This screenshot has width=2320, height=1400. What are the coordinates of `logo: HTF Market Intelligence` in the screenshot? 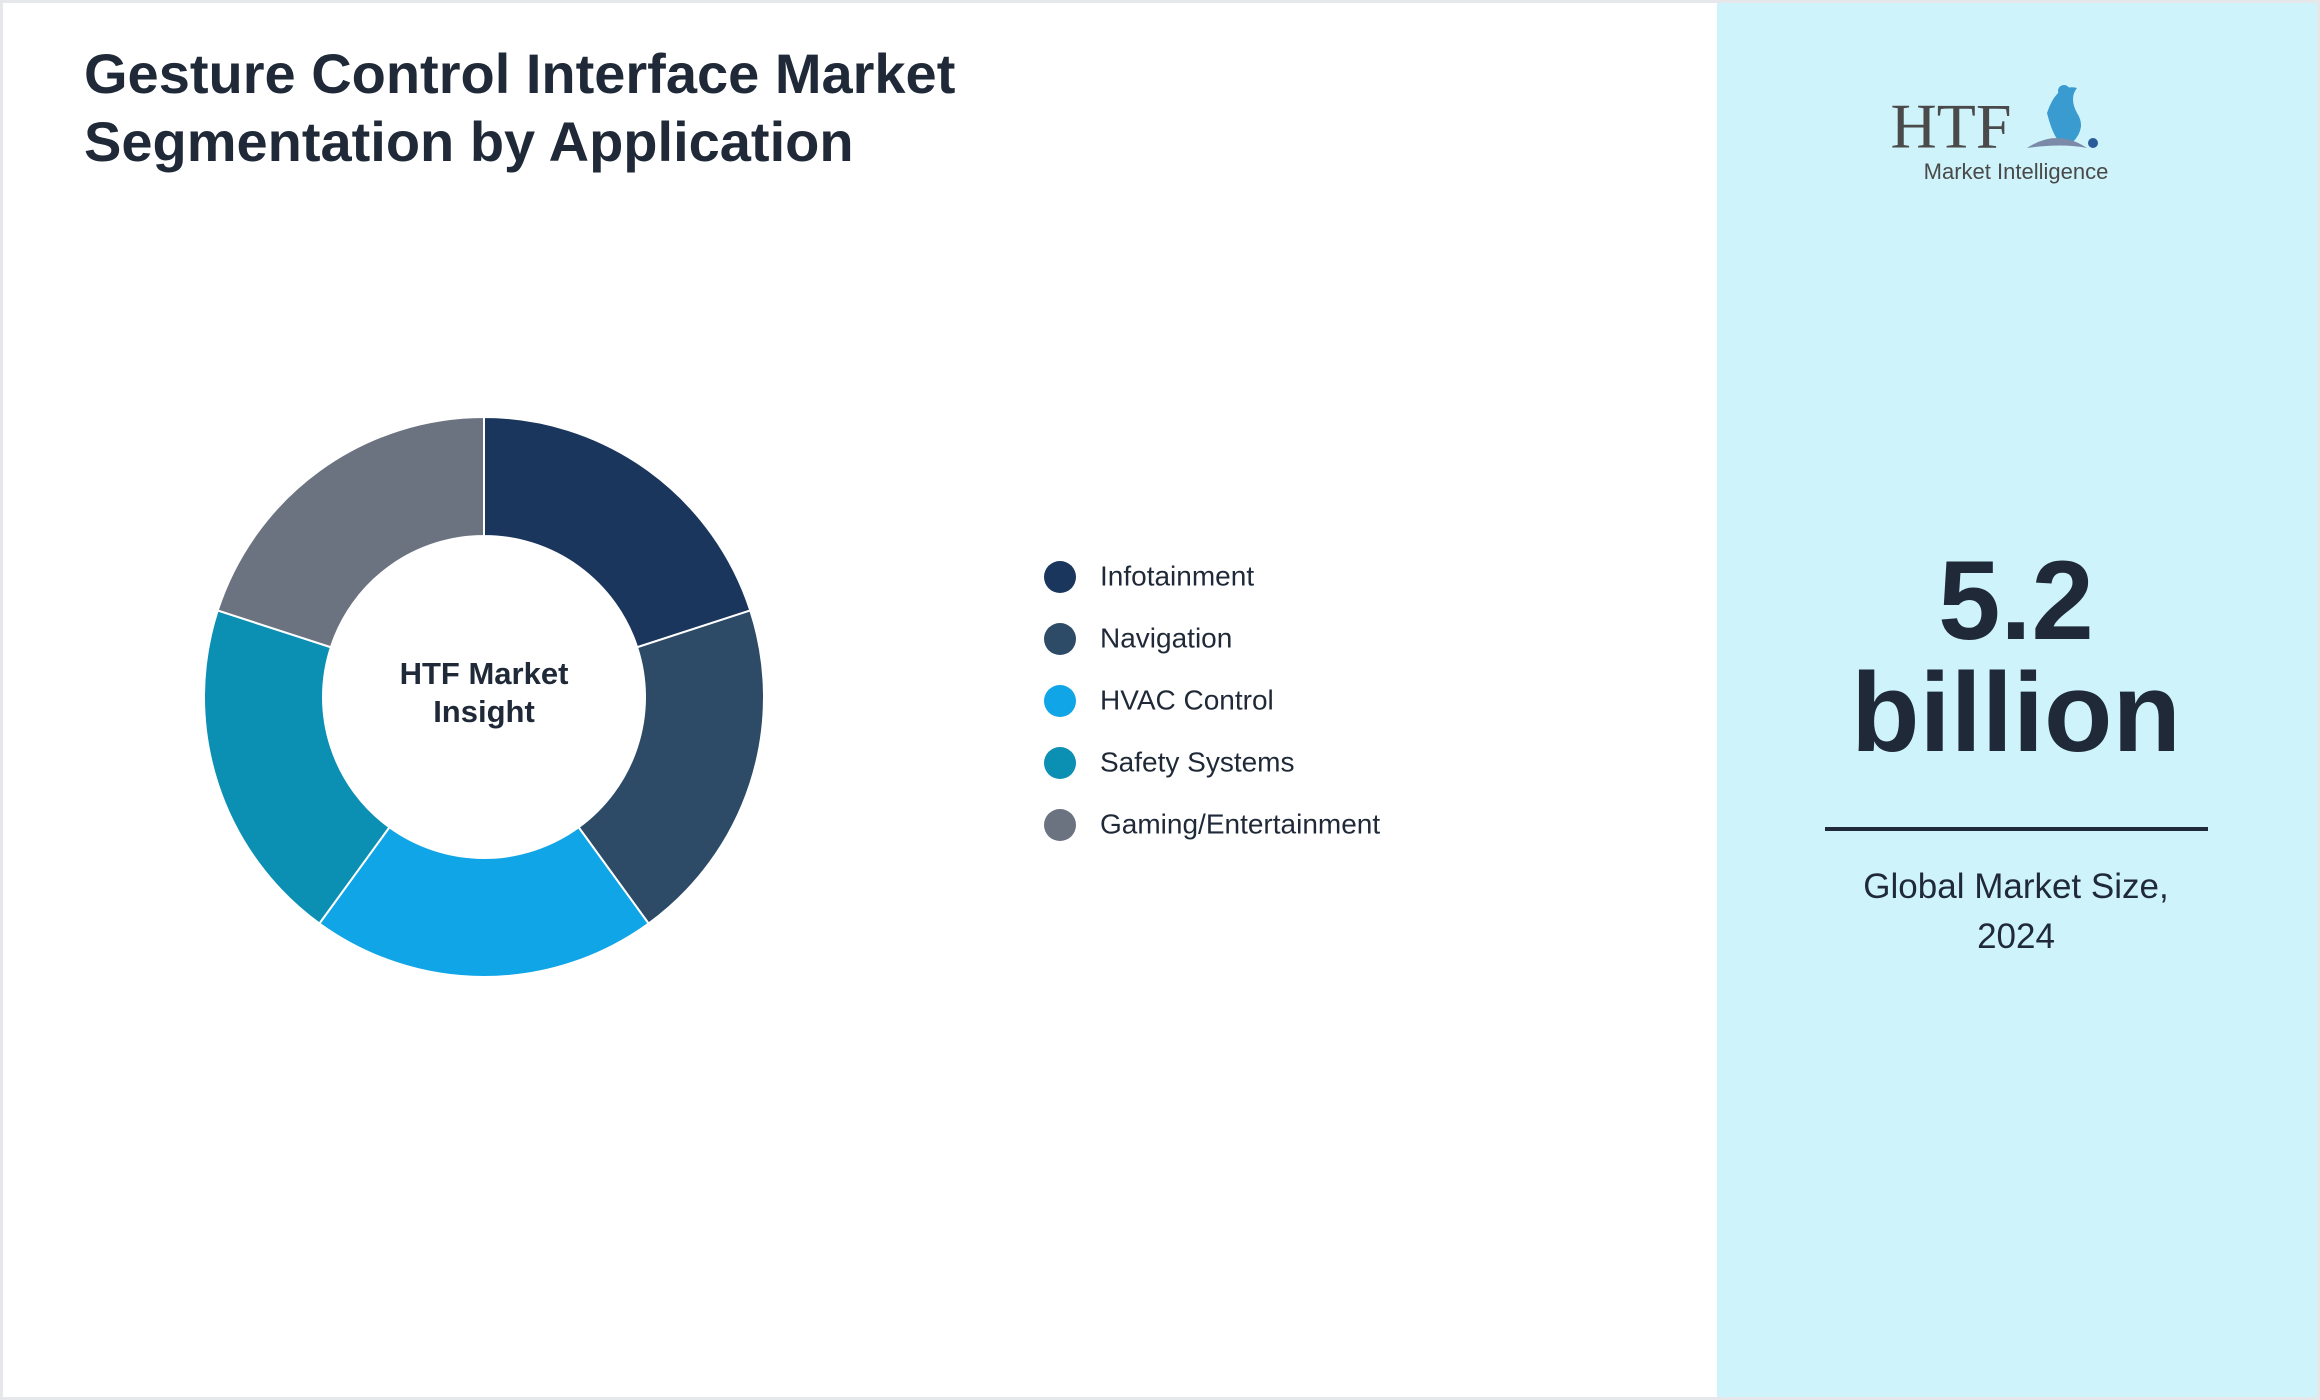 It's located at (2000, 134).